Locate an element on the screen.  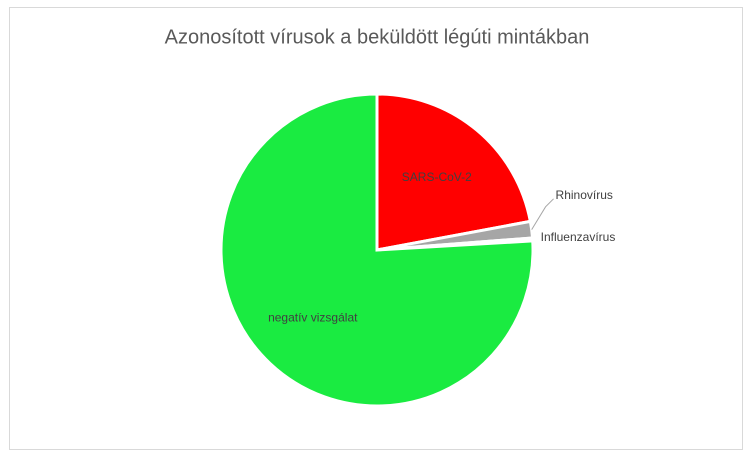
pie-slice is located at coordinates (454, 172).